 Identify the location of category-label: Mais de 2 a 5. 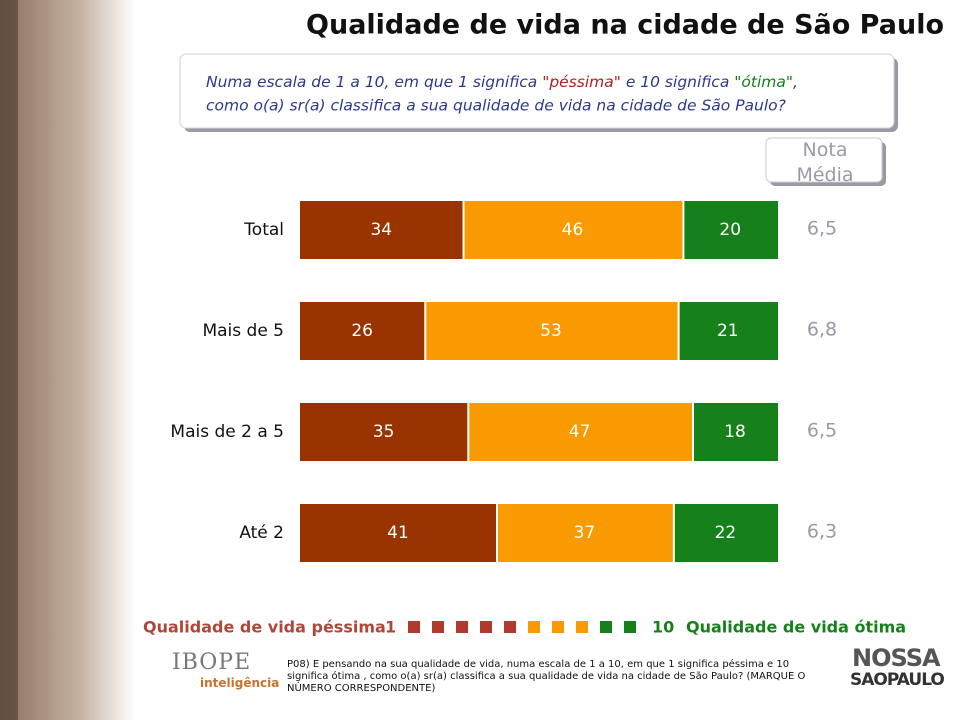
(227, 432).